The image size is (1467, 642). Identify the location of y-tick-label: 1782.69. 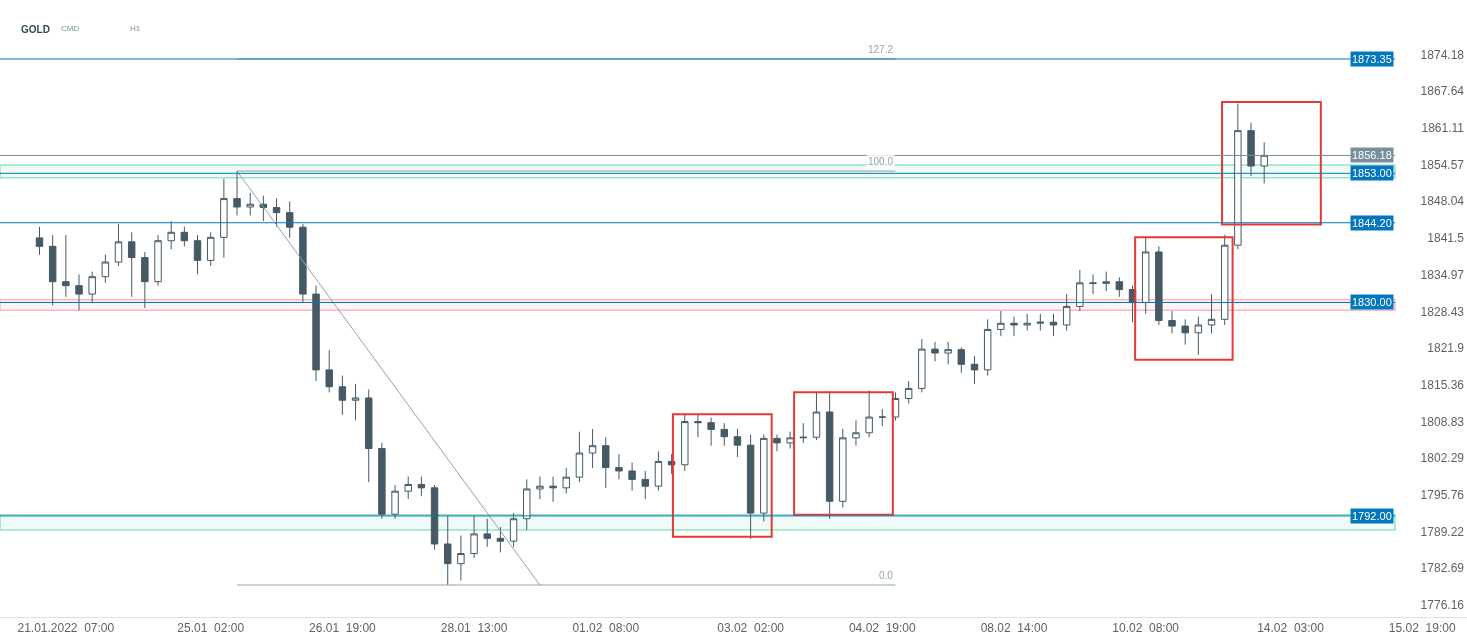
(1442, 568).